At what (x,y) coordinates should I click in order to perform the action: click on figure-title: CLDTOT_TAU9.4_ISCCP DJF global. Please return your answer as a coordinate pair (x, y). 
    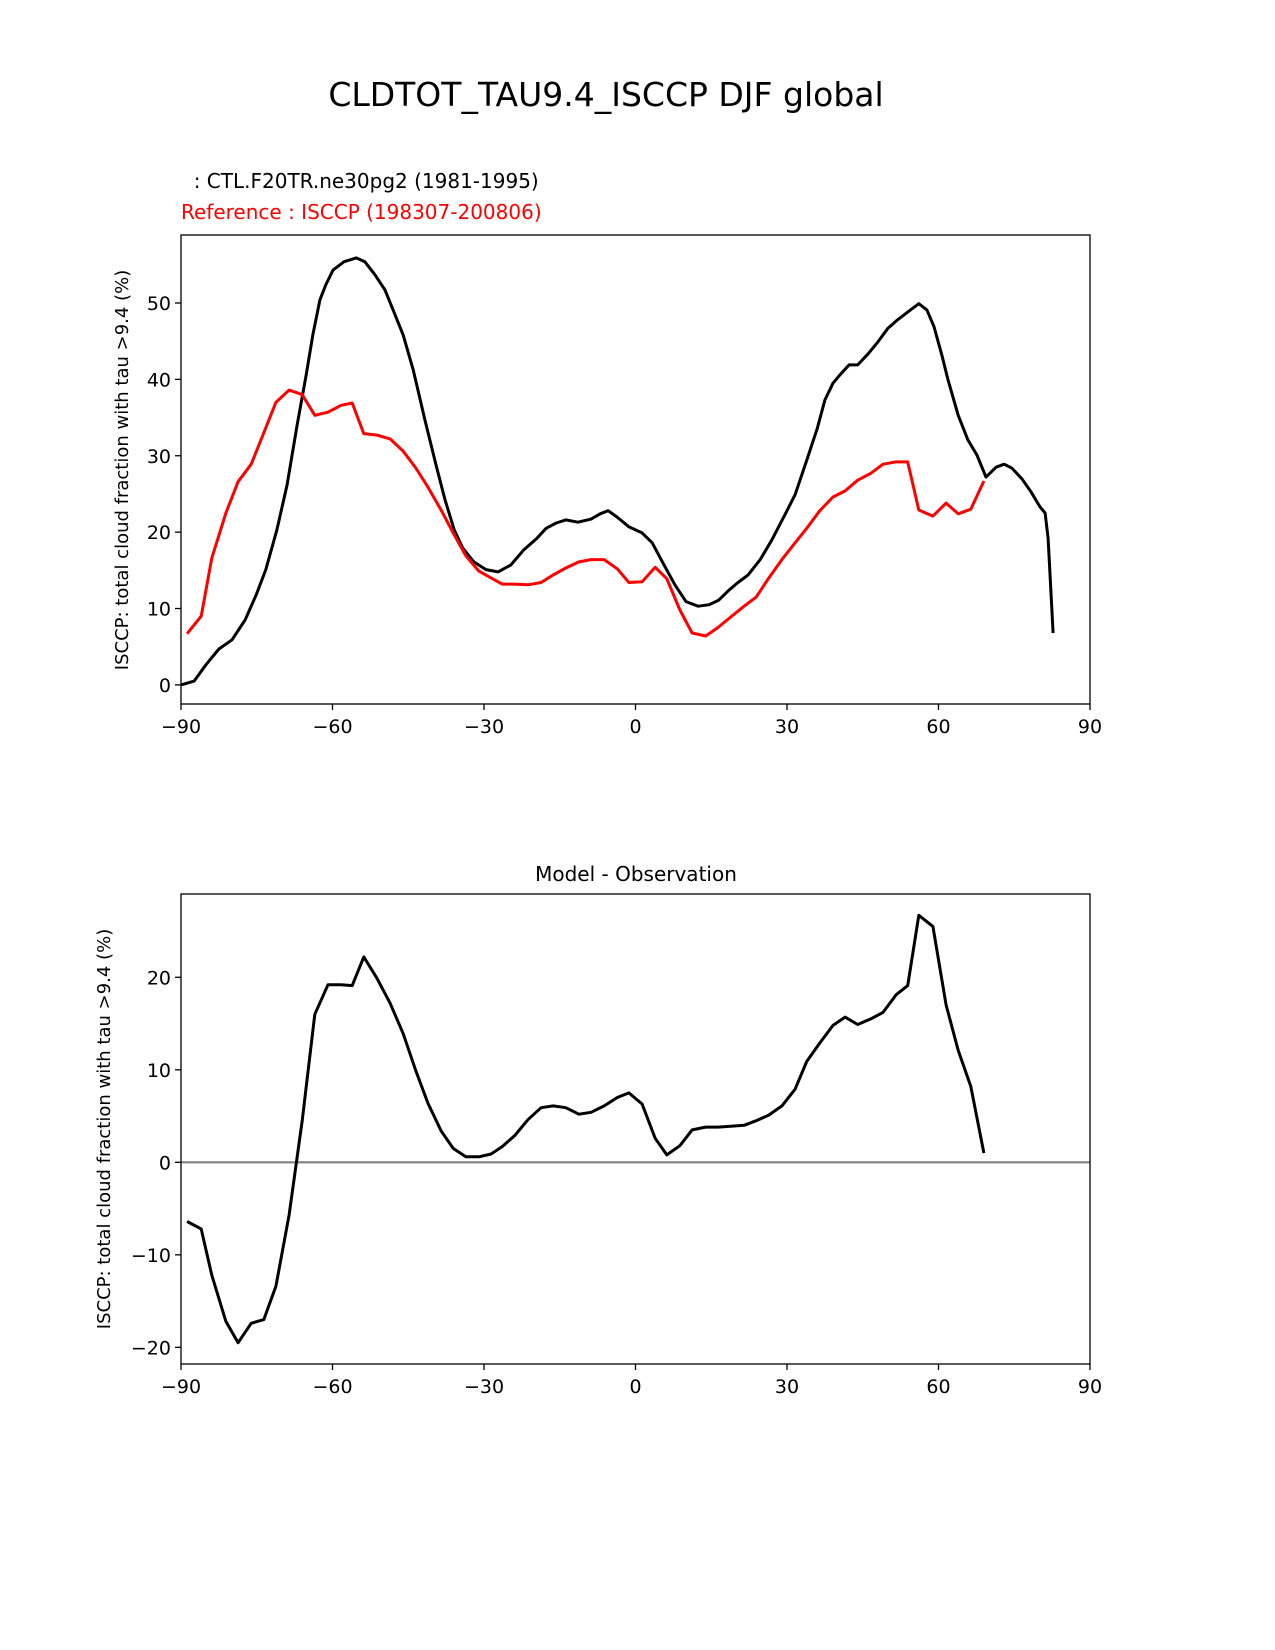
    Looking at the image, I should click on (605, 94).